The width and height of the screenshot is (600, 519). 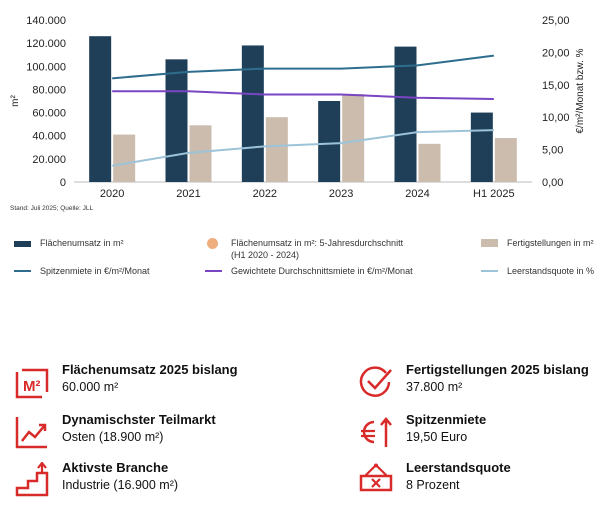 I want to click on euro-arrow-icon, so click(x=376, y=432).